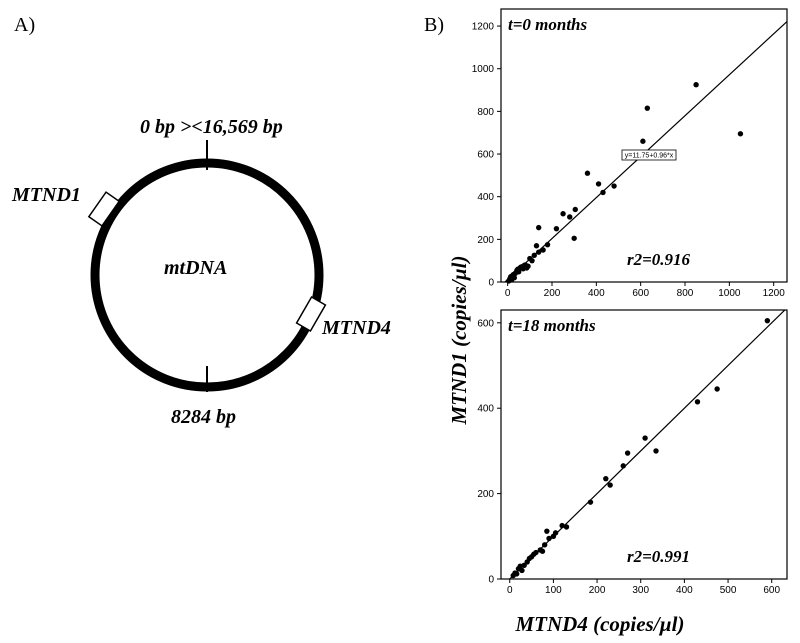  What do you see at coordinates (728, 590) in the screenshot?
I see `x-tick-label: 500` at bounding box center [728, 590].